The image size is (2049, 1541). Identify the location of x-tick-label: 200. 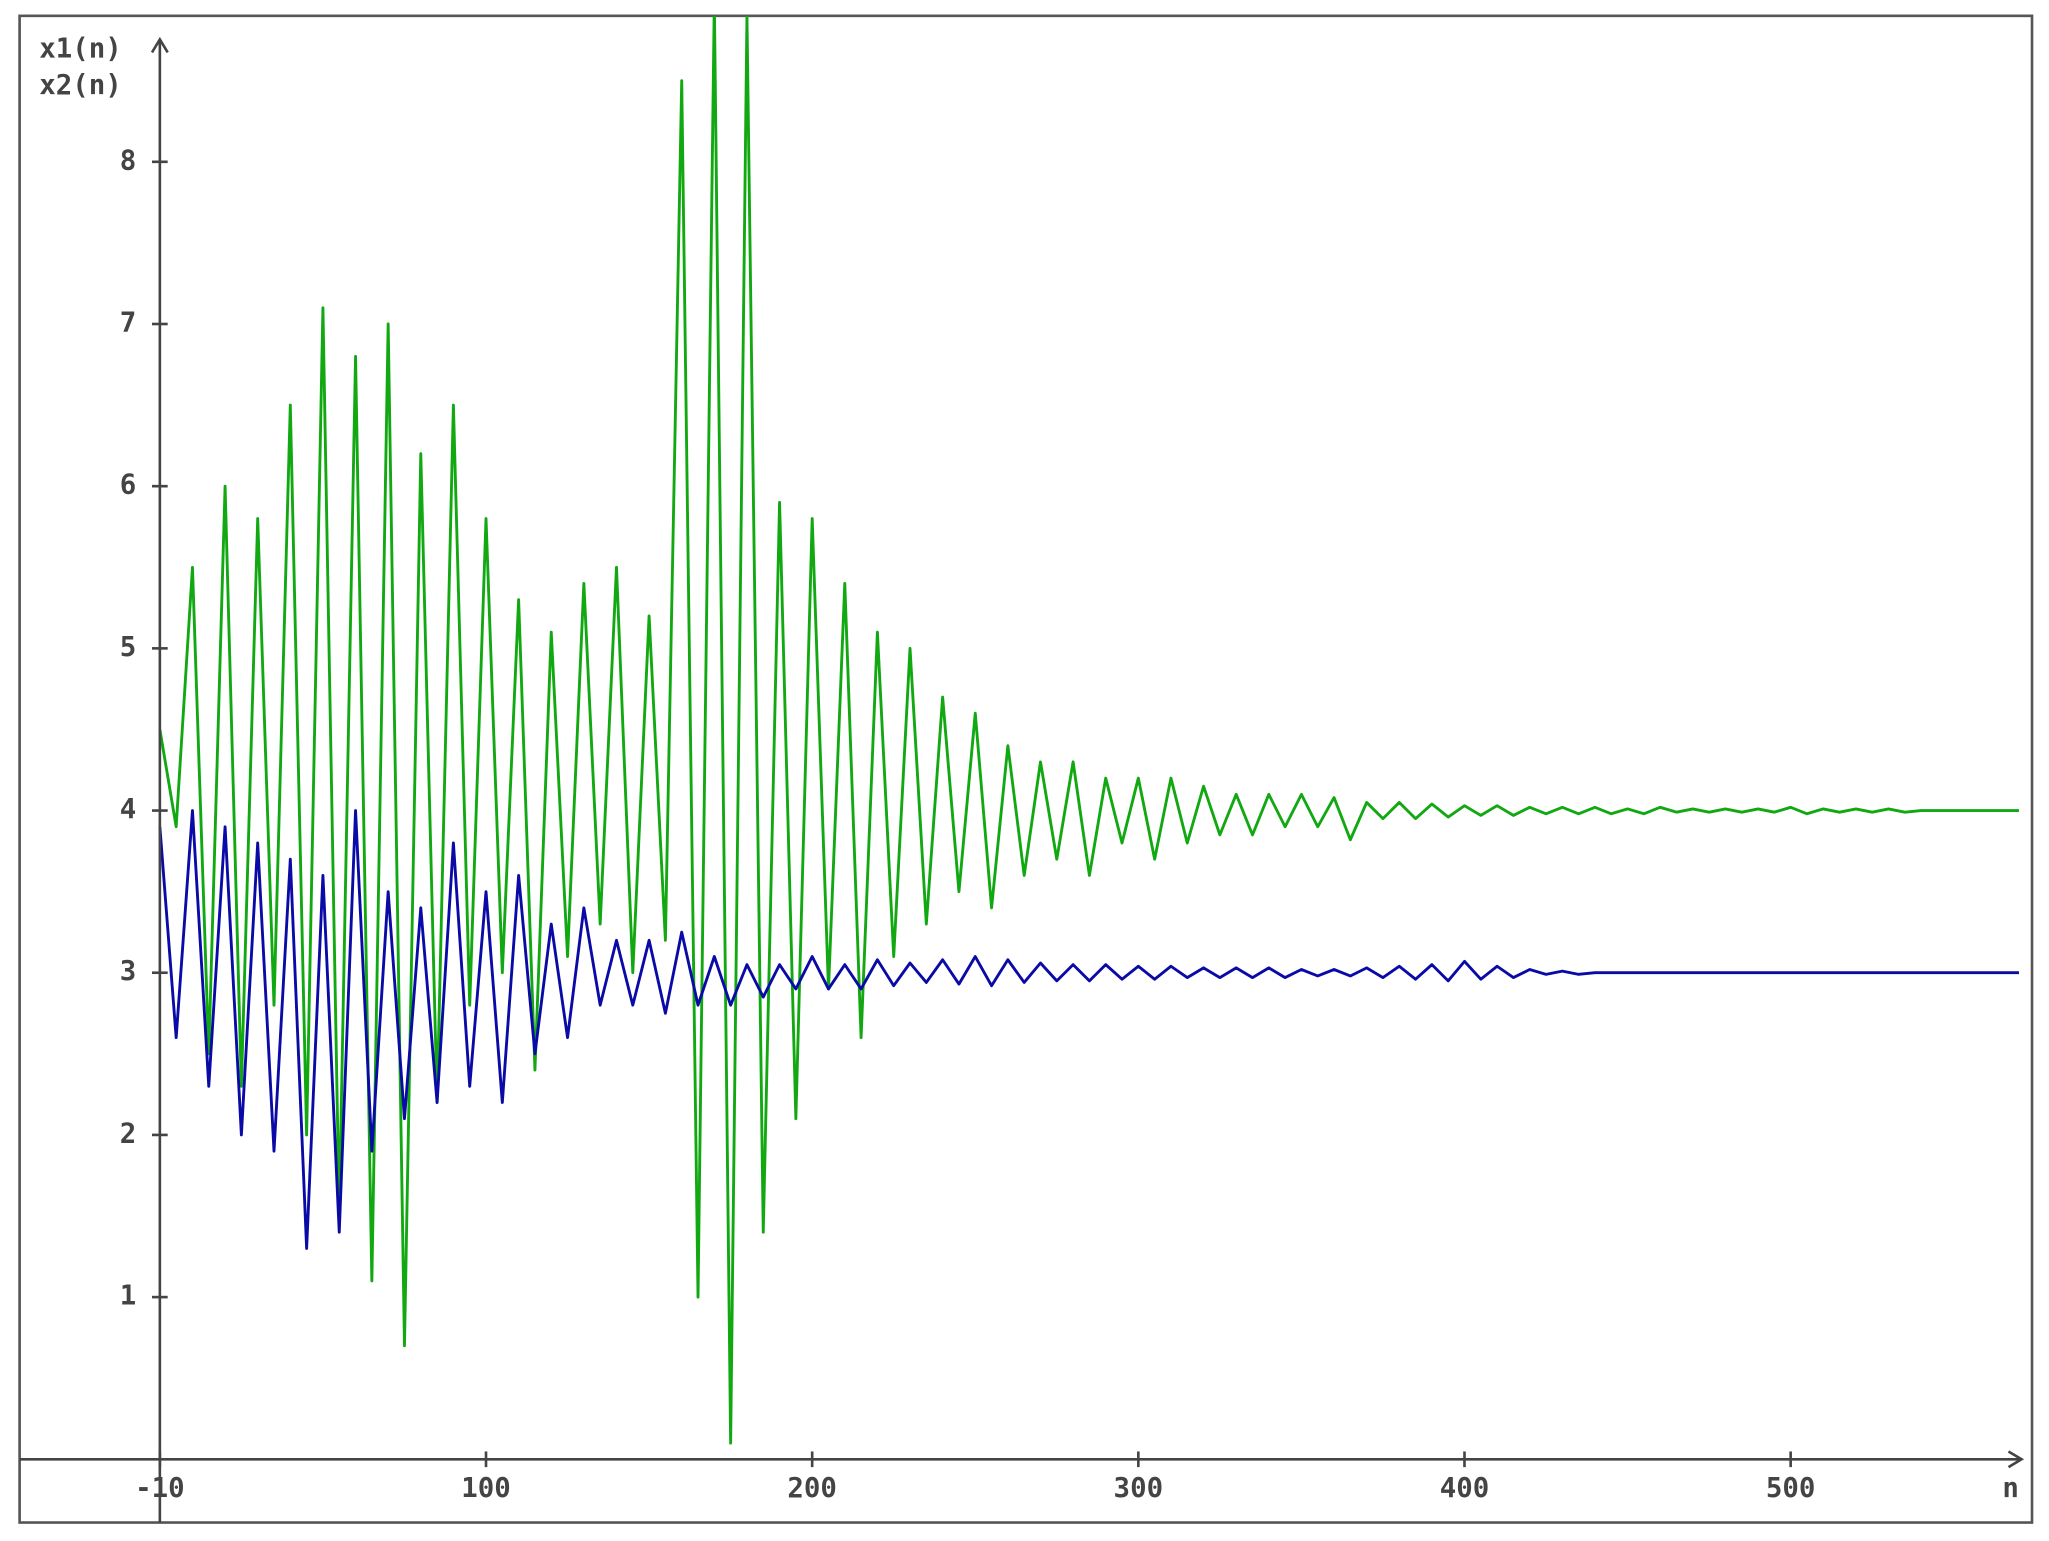
(812, 1488).